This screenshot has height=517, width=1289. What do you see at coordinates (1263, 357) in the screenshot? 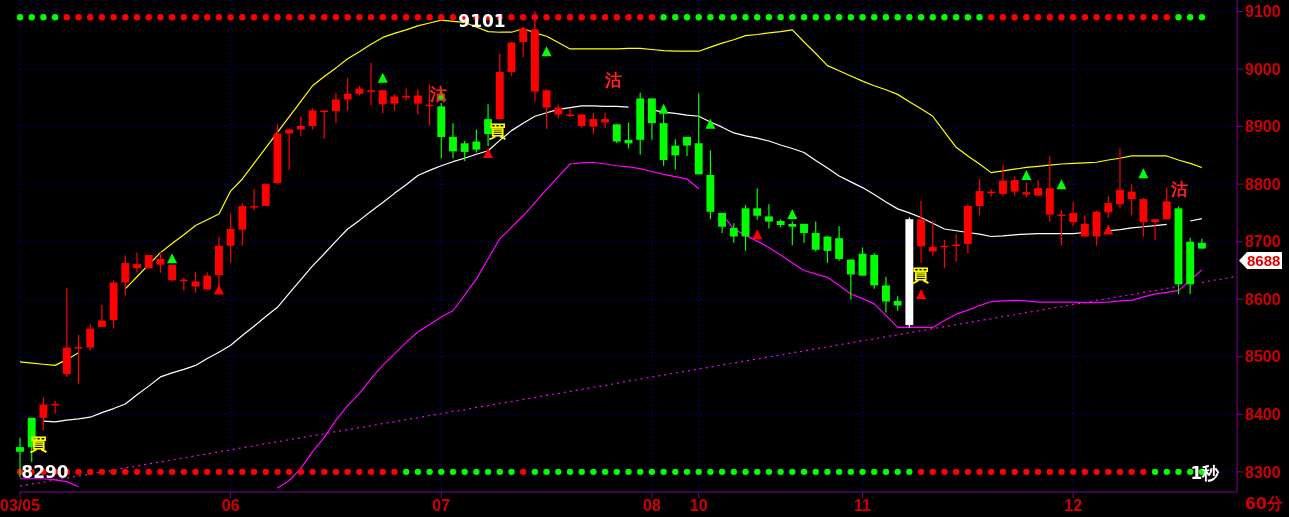
I see `y-tick-label: 8500` at bounding box center [1263, 357].